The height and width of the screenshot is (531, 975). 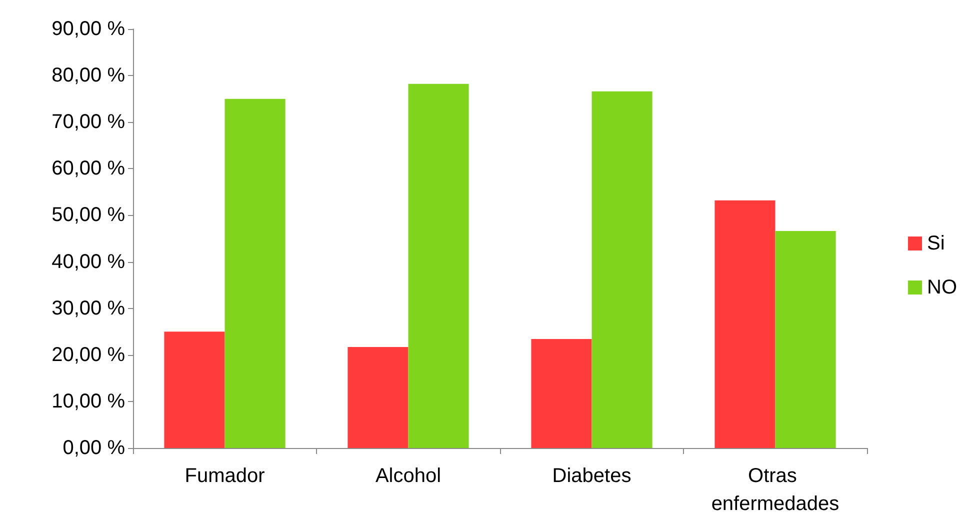 I want to click on y-tick-label: 0,00 %, so click(x=94, y=448).